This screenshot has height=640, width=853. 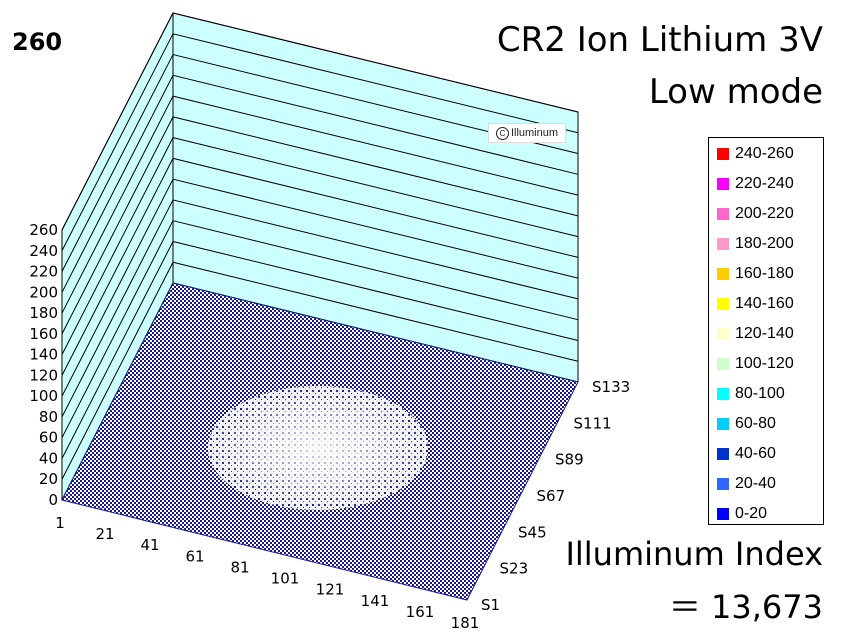 What do you see at coordinates (149, 545) in the screenshot?
I see `x-tick-label: 41` at bounding box center [149, 545].